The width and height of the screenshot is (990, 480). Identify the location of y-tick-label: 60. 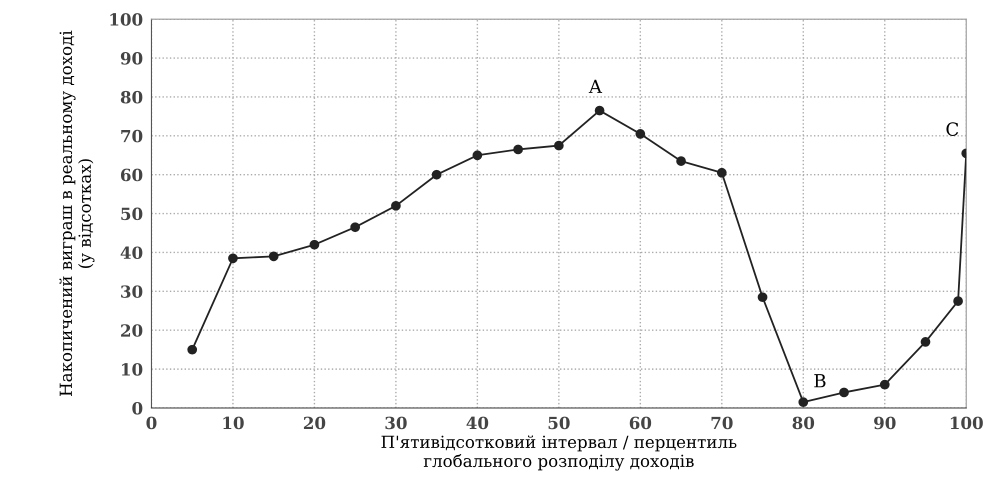
(131, 175).